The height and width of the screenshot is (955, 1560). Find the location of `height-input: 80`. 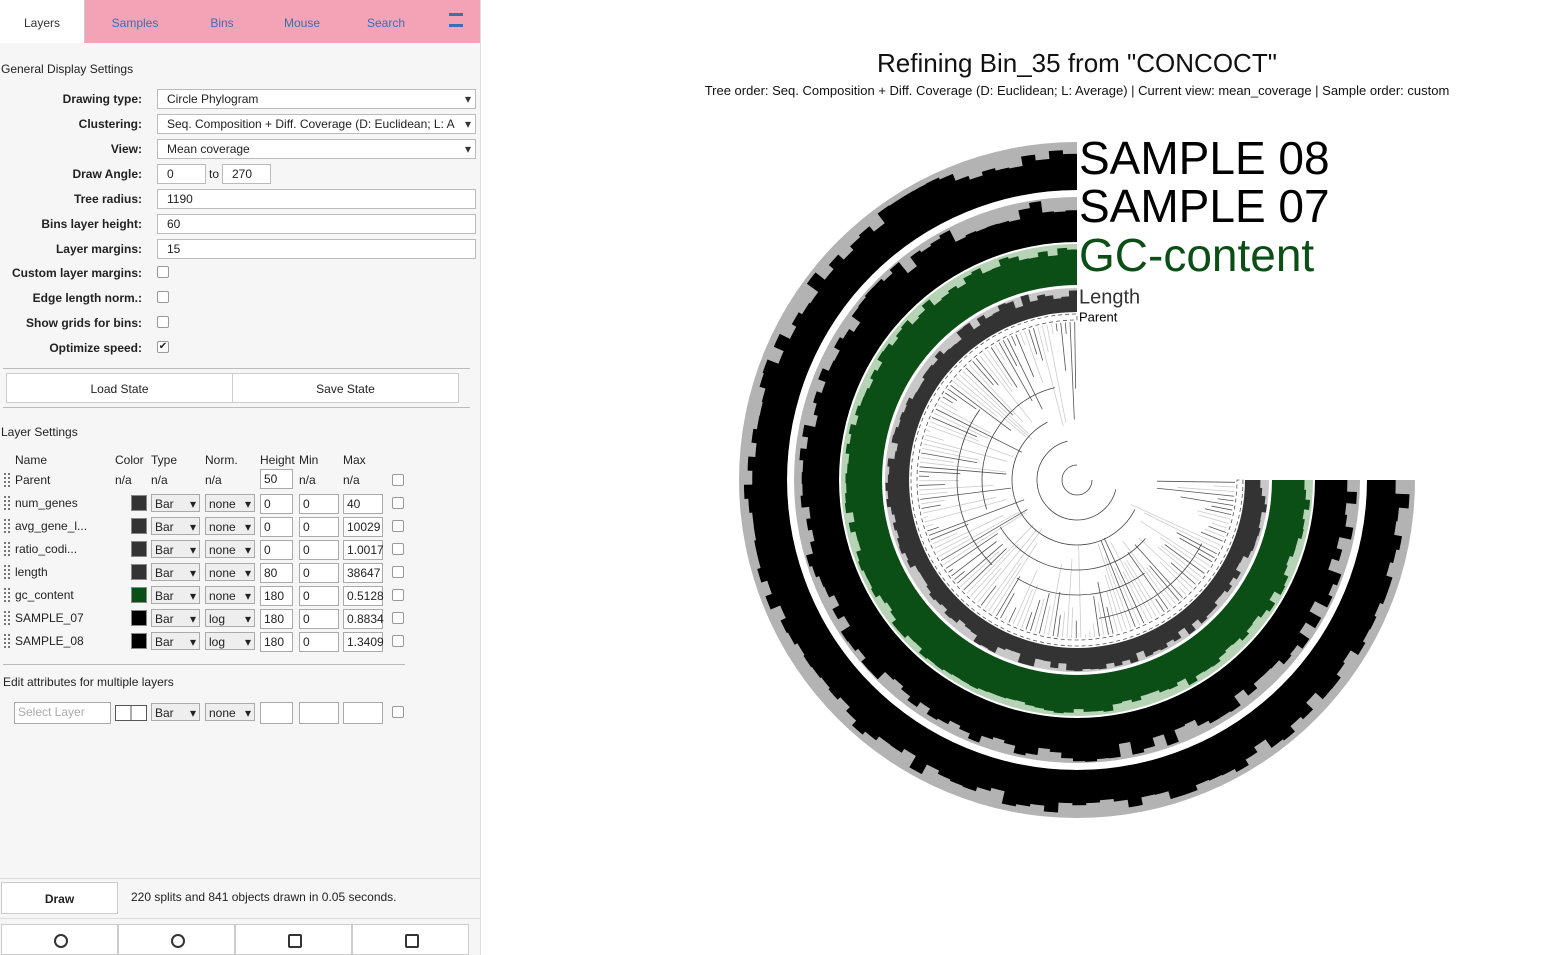

height-input: 80 is located at coordinates (276, 573).